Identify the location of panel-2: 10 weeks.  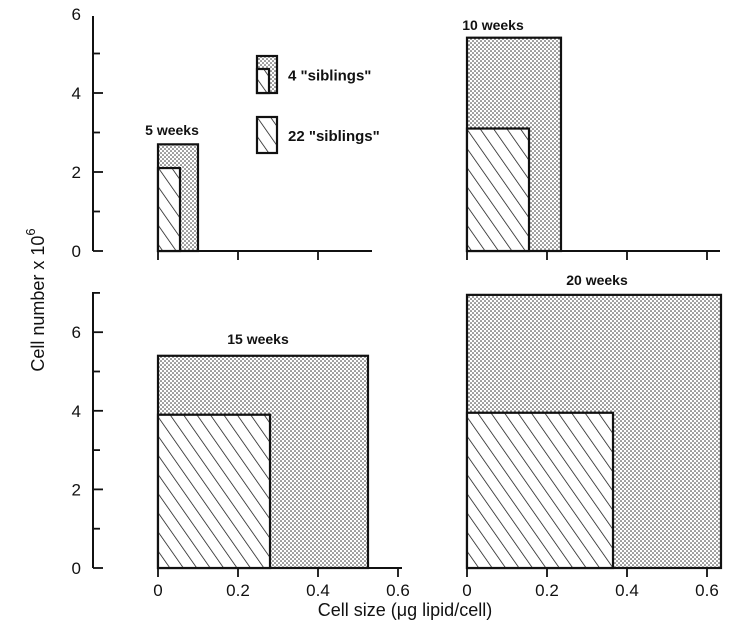
(591, 138).